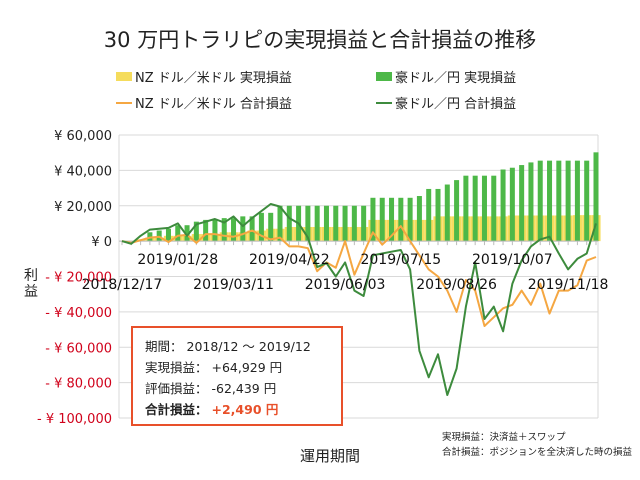 Image resolution: width=640 pixels, height=480 pixels. Describe the element at coordinates (456, 104) in the screenshot. I see `legend-label: 豪ドル／円 合計損益` at that location.